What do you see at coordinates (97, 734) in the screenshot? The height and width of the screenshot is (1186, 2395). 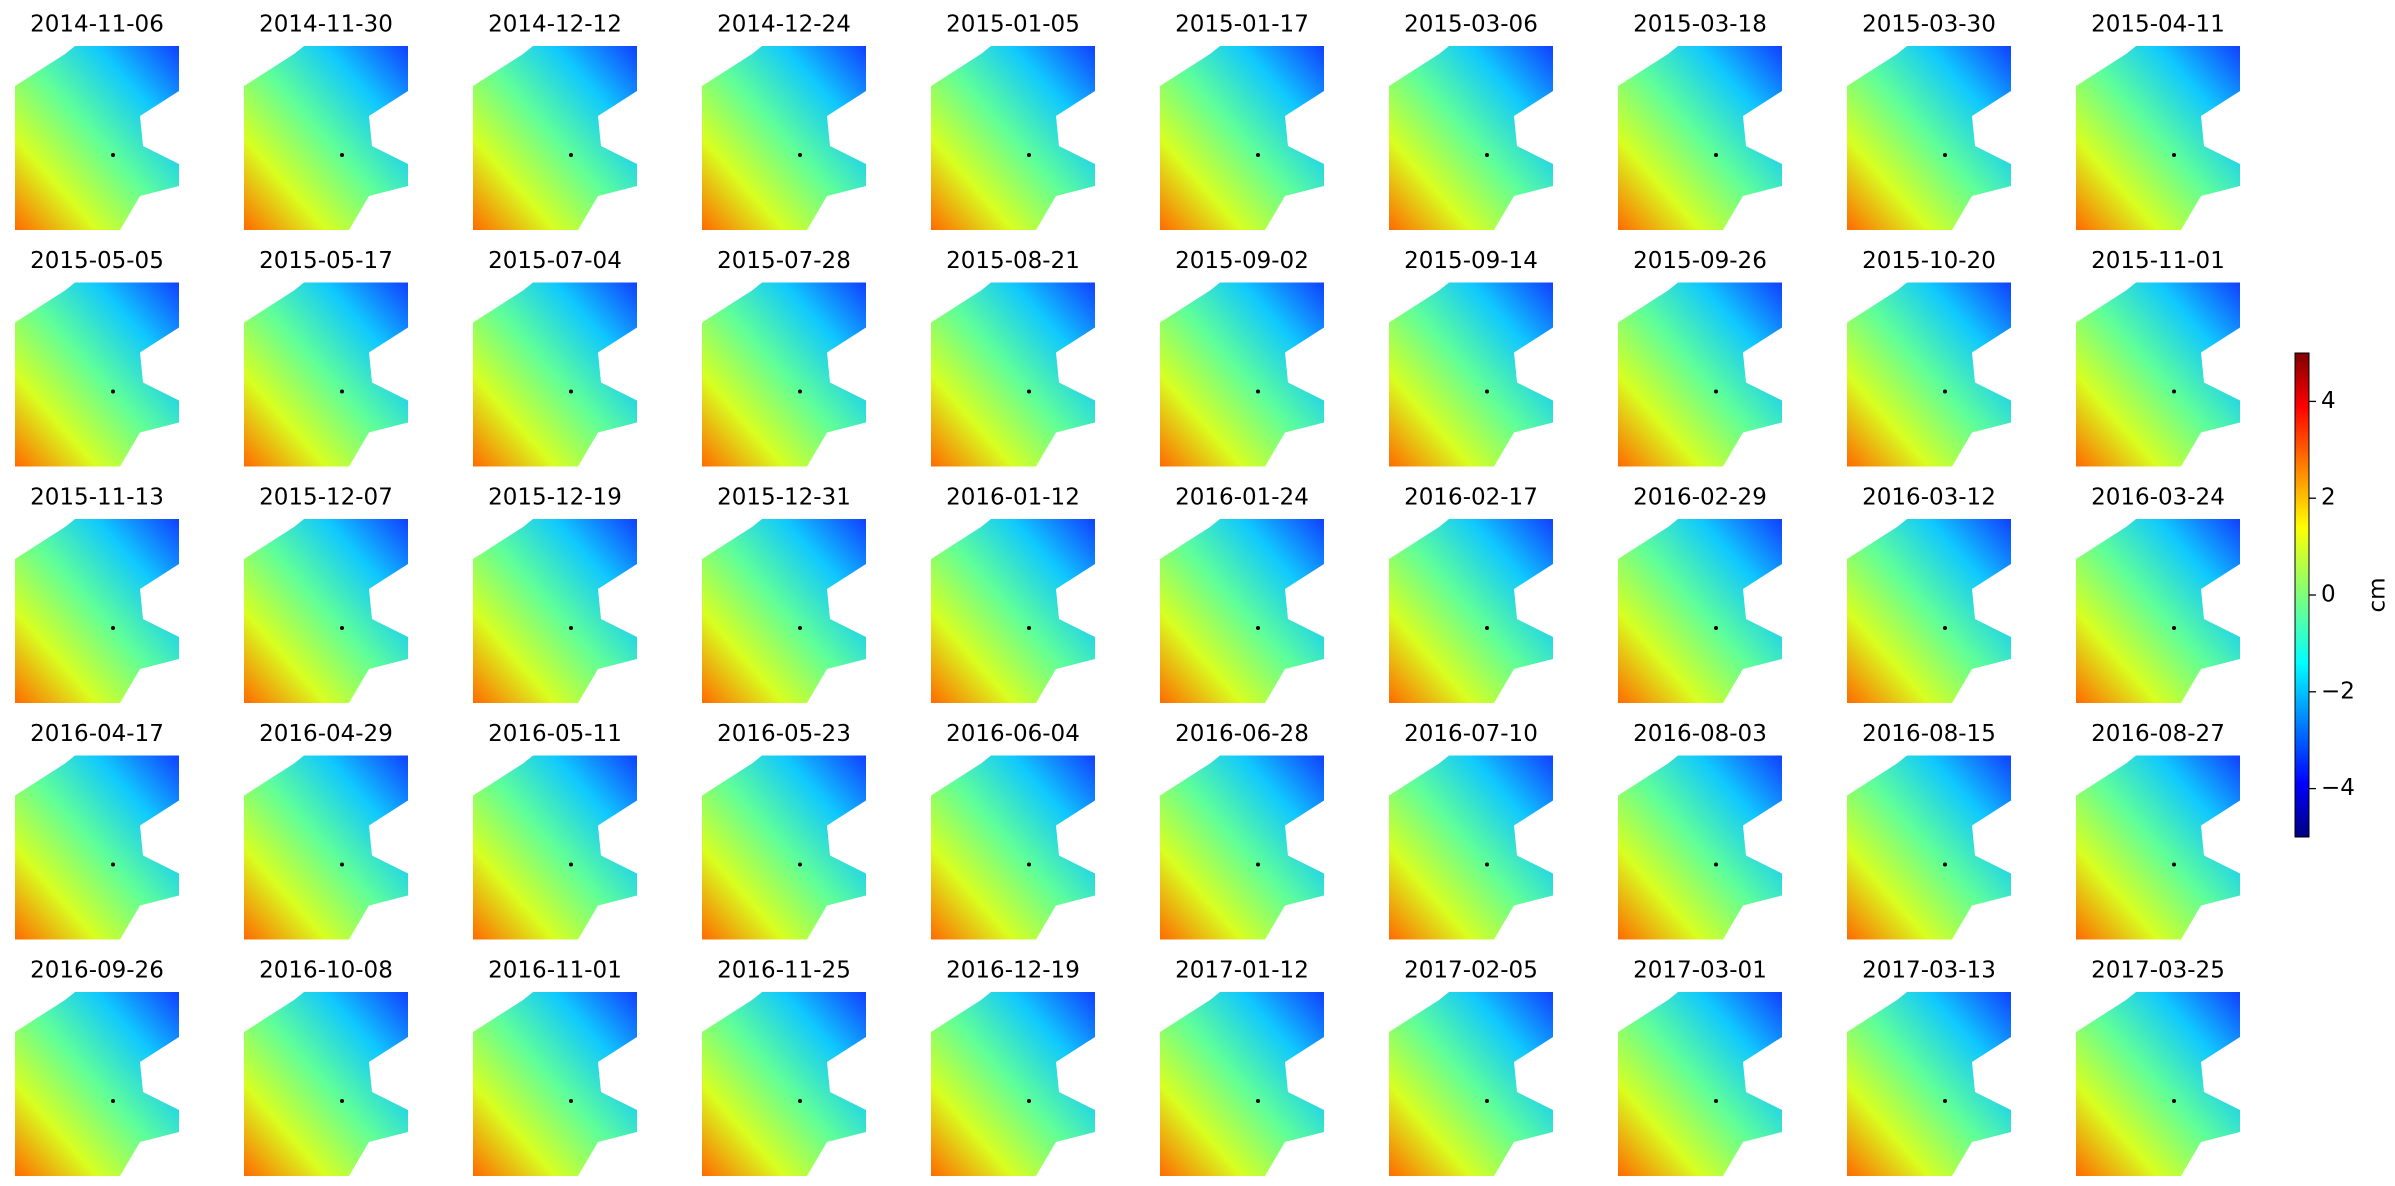 I see `panel-title: 2016-04-17` at bounding box center [97, 734].